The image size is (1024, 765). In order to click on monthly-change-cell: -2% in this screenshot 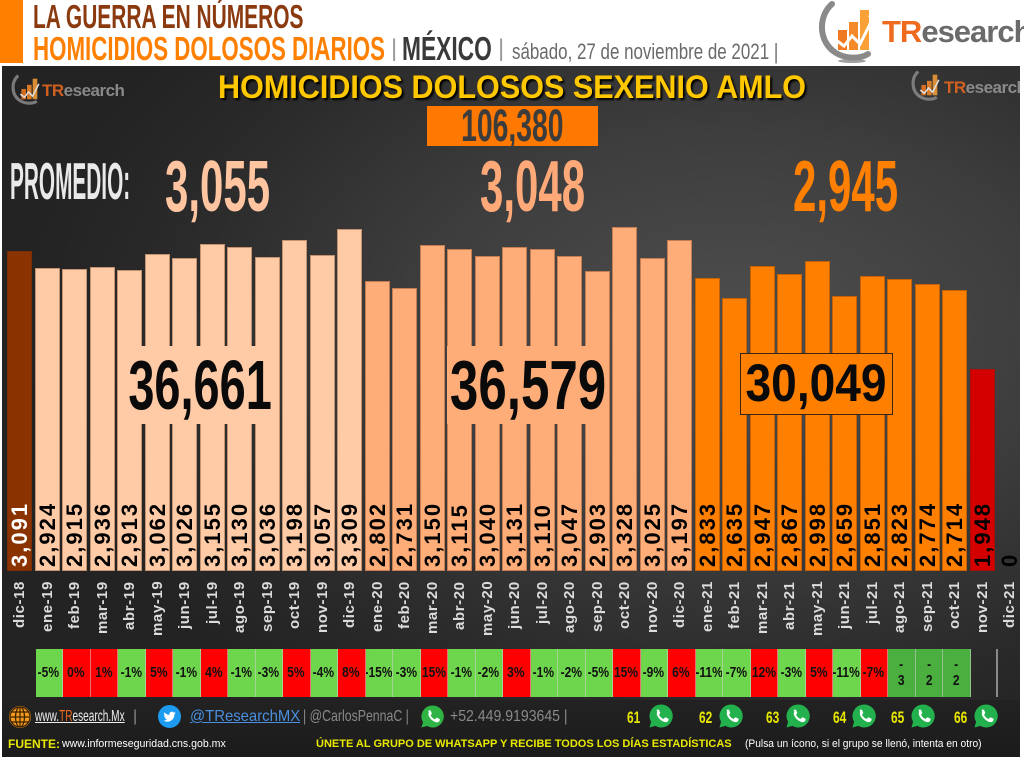, I will do `click(572, 673)`.